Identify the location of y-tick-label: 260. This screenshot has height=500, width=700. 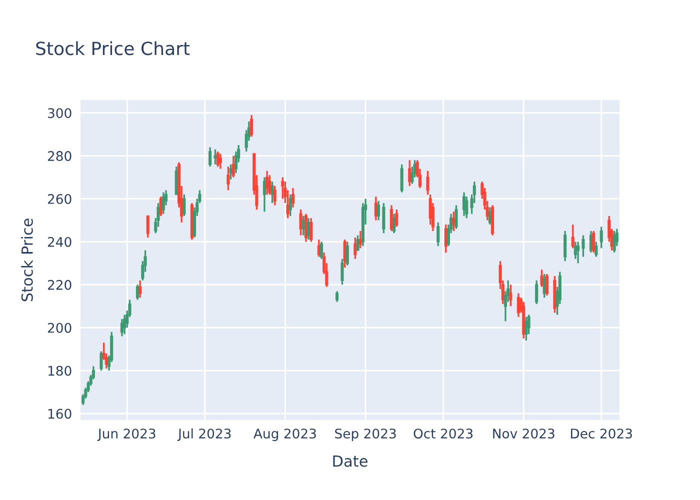
(60, 199).